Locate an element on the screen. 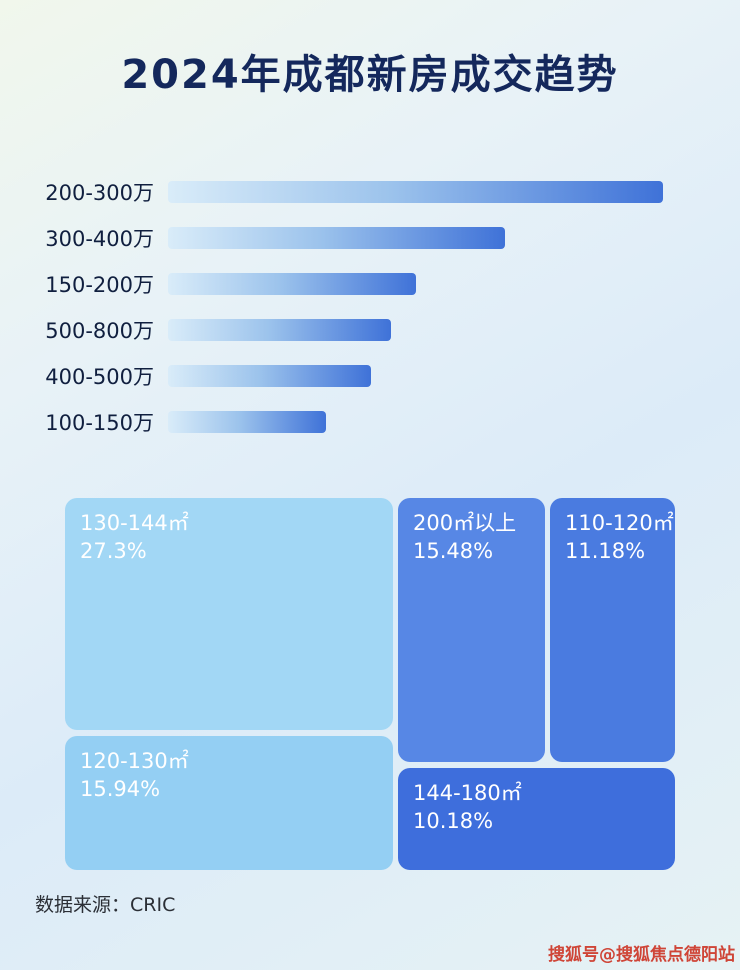  bar-label: 100-150万 is located at coordinates (99, 423).